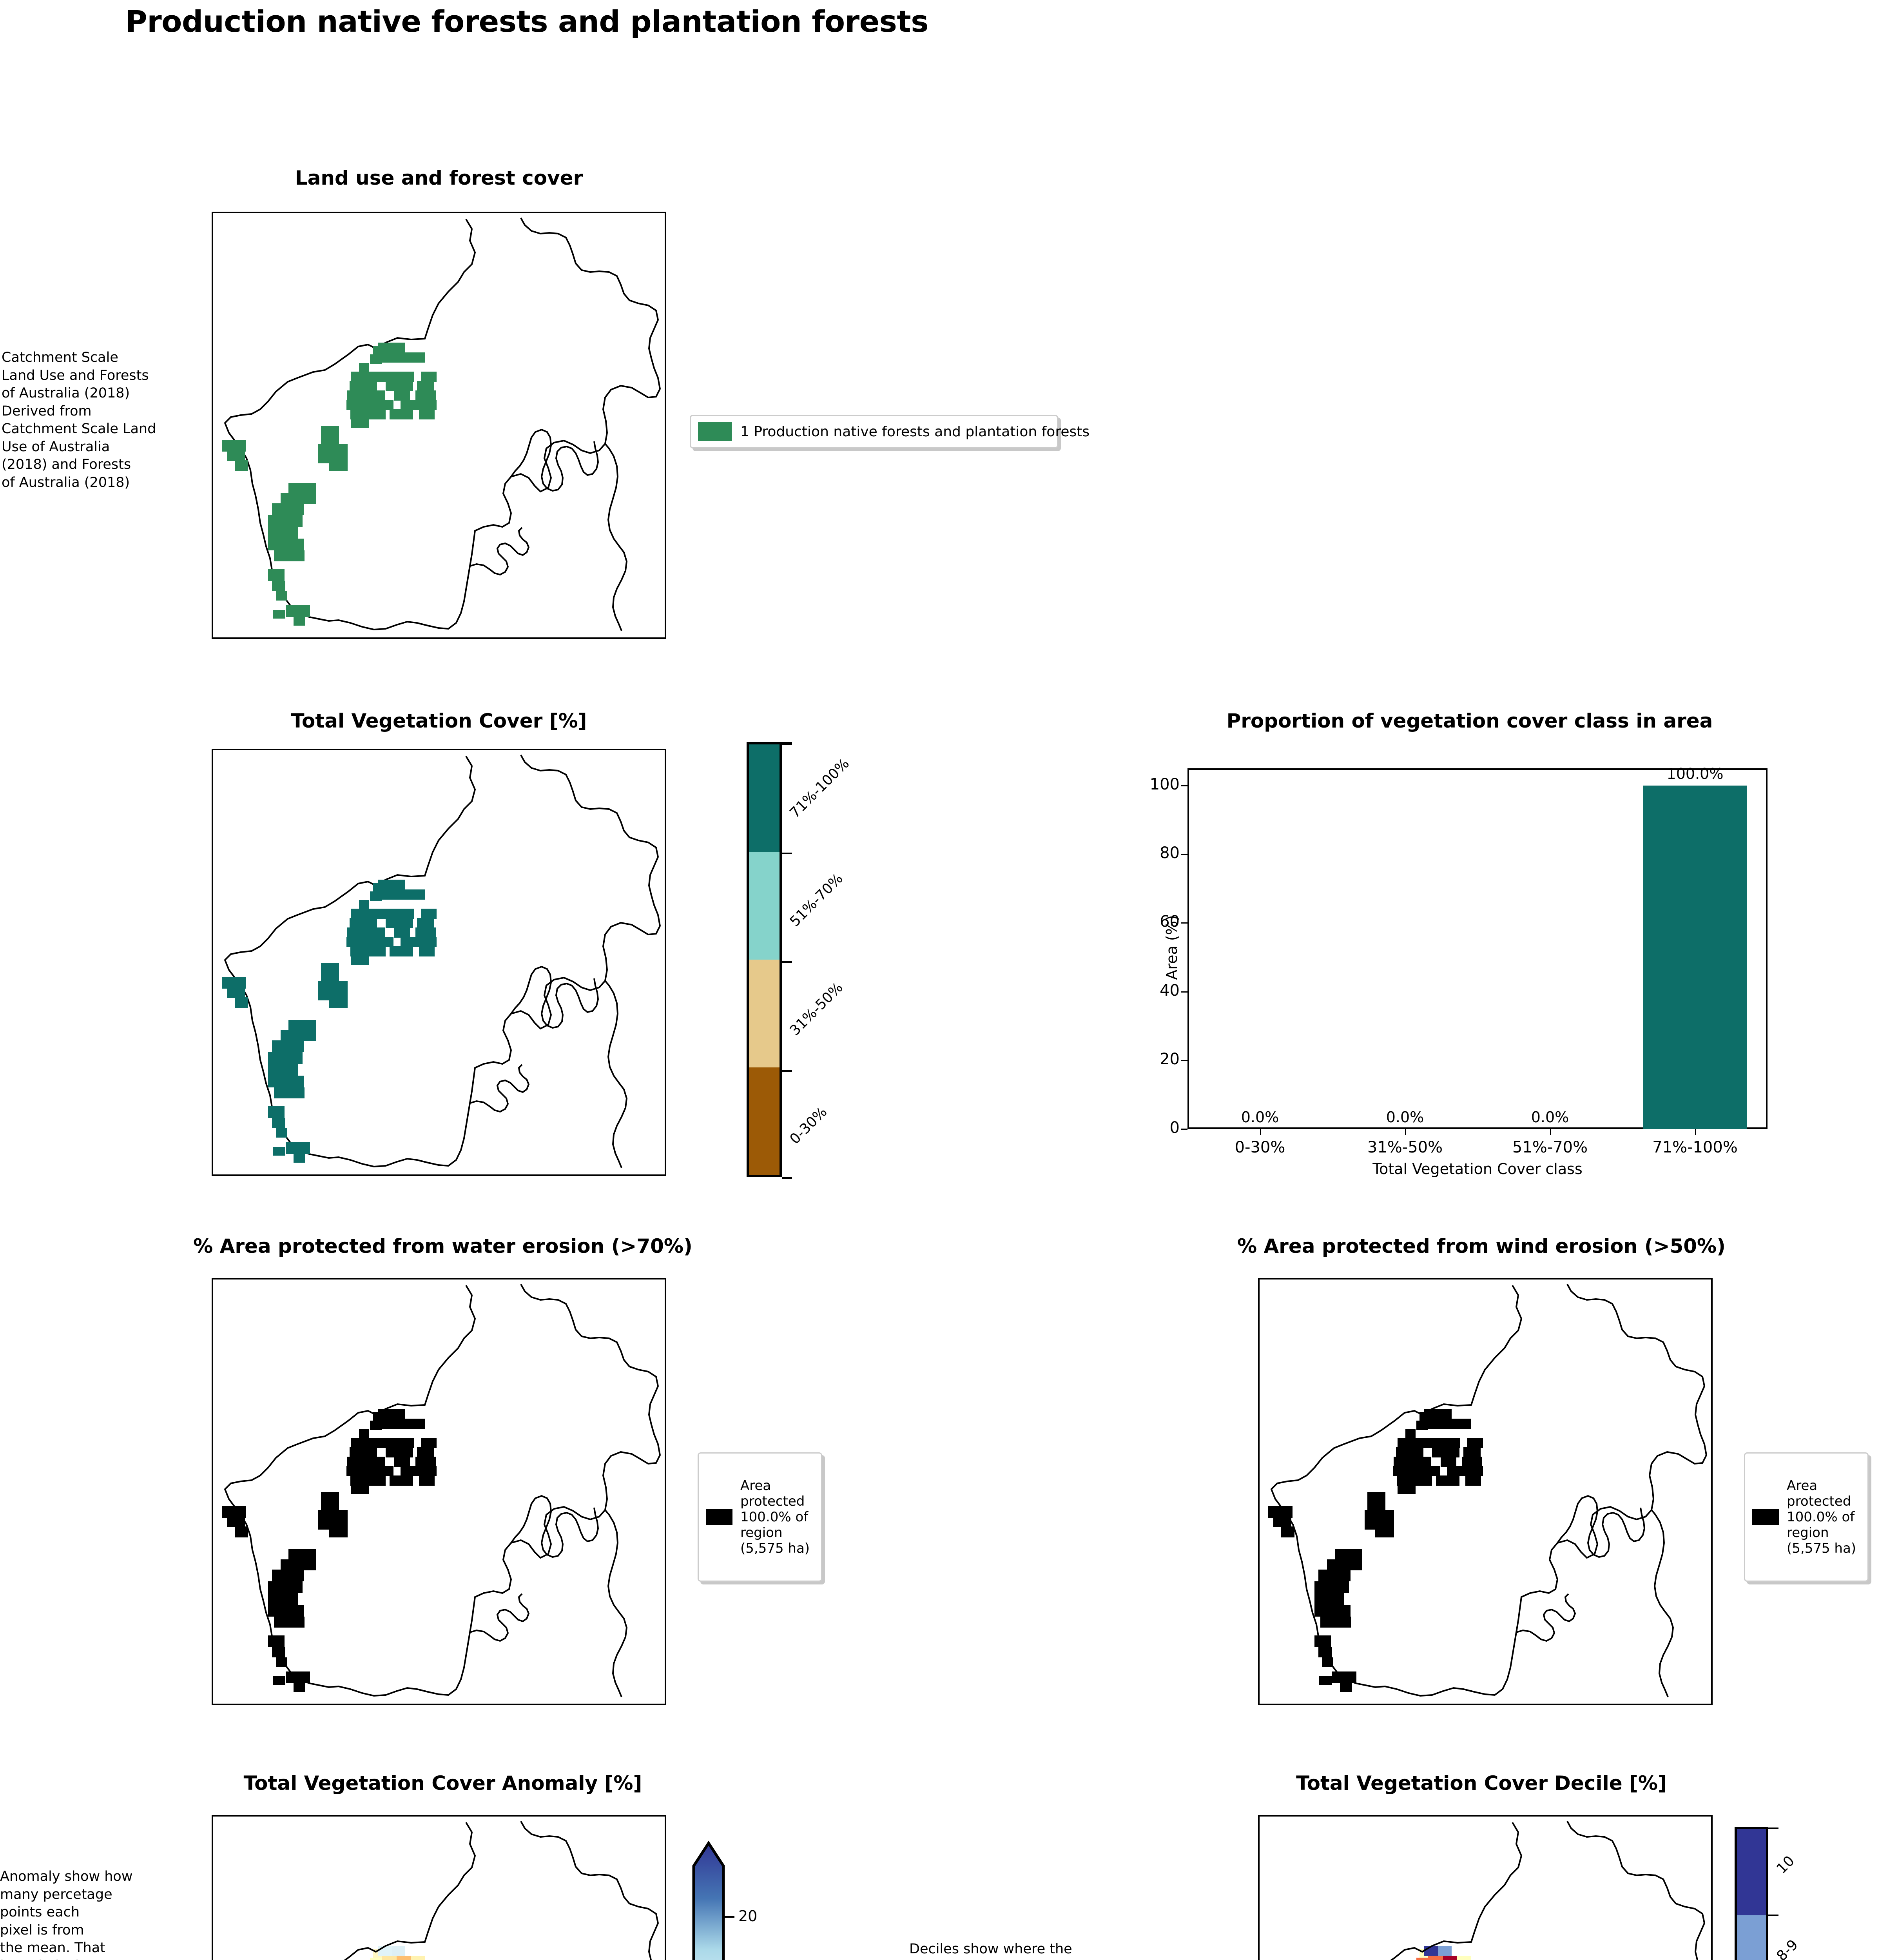 The image size is (1889, 1960). I want to click on water-erosion-map-svg, so click(441, 1490).